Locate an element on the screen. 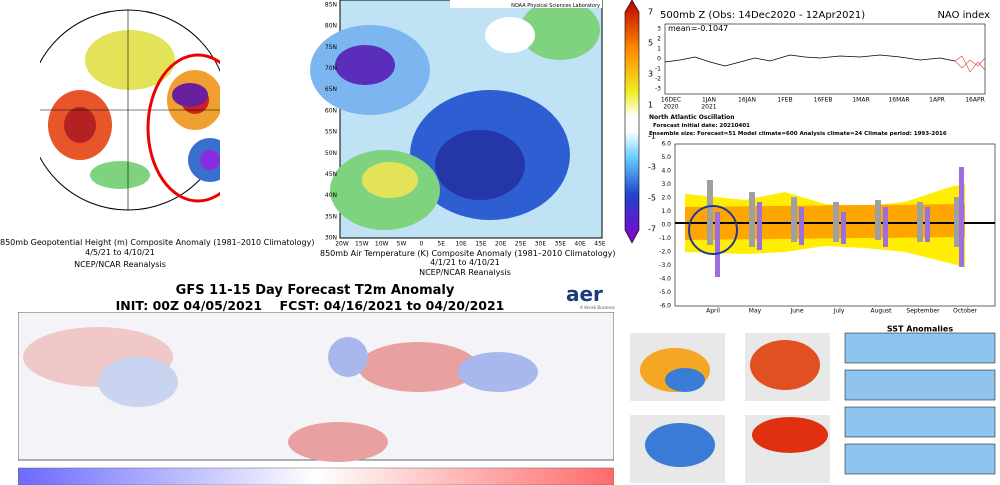 The image size is (1000, 485). x-tick-label: 16FEB is located at coordinates (823, 100).